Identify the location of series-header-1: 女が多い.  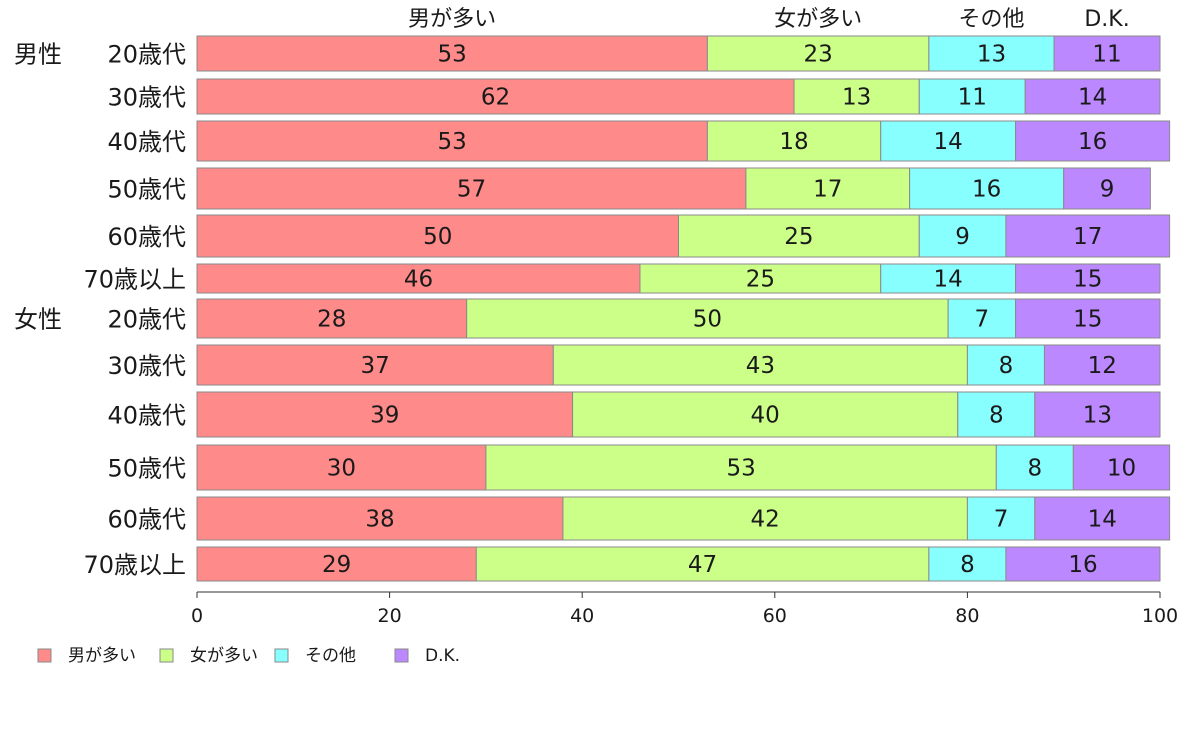
(818, 19).